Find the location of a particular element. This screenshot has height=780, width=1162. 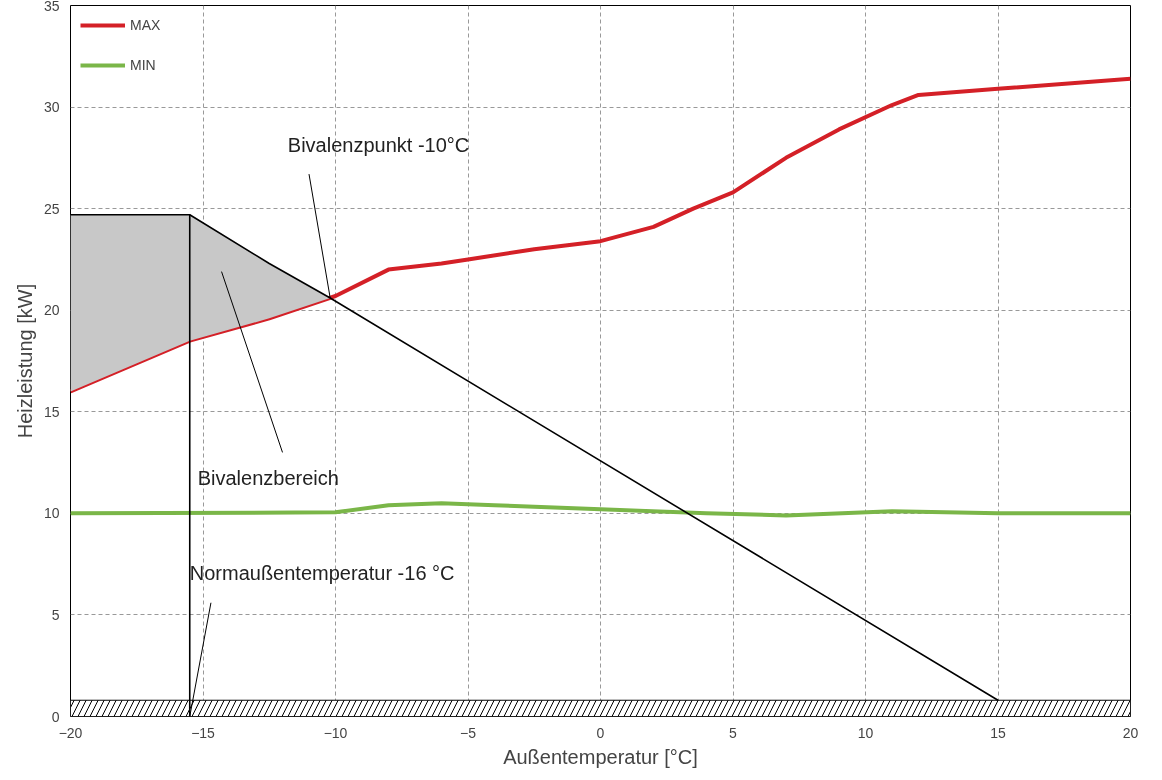

y-tick-label: 10 is located at coordinates (51, 513).